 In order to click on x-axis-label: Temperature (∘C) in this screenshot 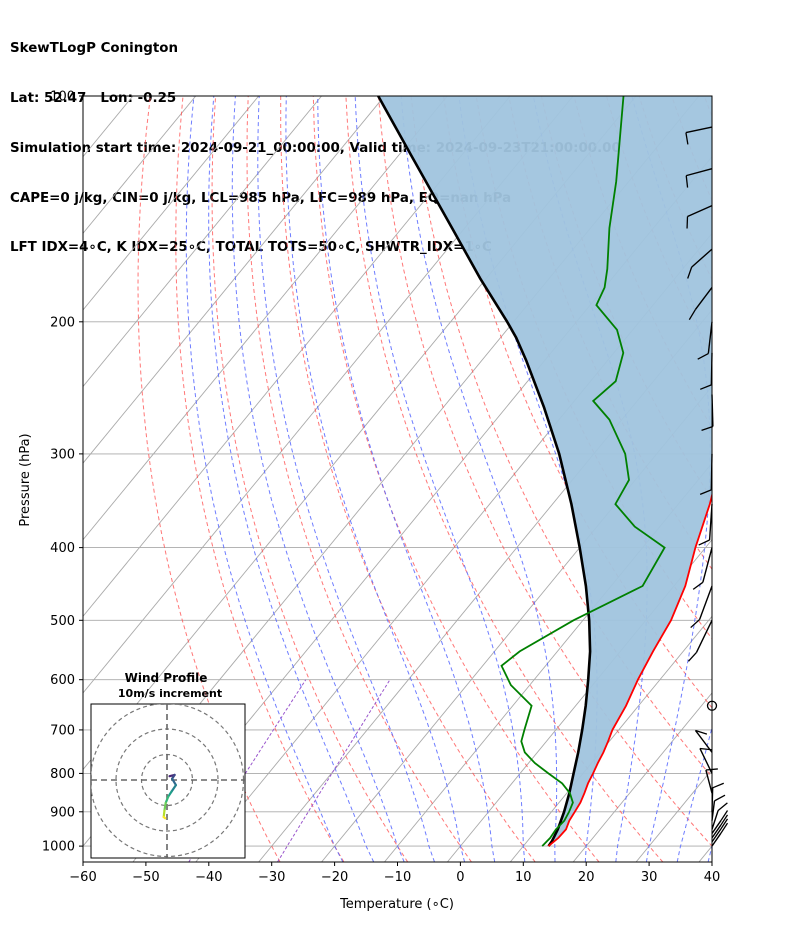, I will do `click(396, 904)`.